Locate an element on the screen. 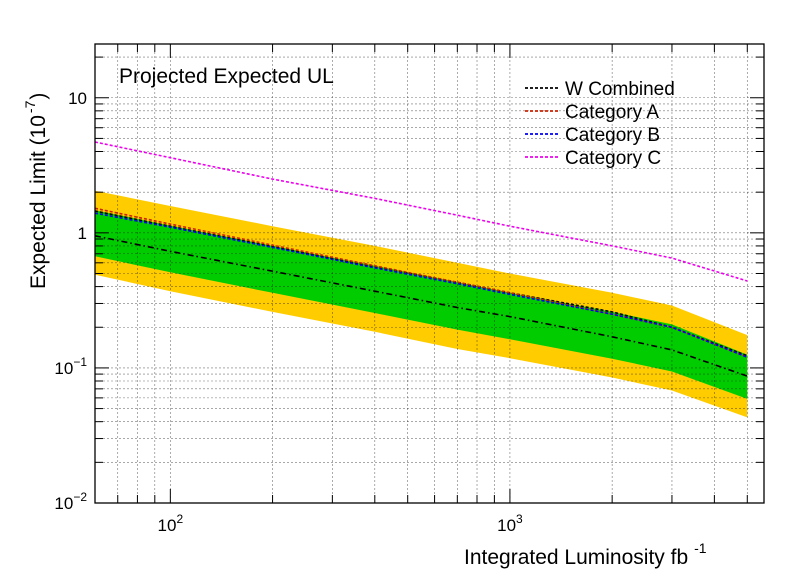  x-axis-label: Integrated Luminosity fb -1 is located at coordinates (585, 554).